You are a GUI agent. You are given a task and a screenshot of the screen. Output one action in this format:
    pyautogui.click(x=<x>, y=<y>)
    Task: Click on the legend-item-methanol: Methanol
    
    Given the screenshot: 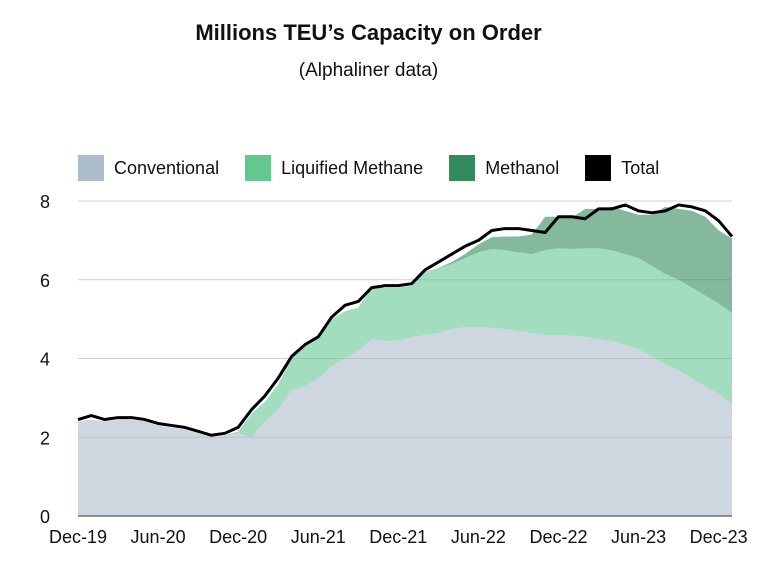 What is the action you would take?
    pyautogui.click(x=504, y=168)
    